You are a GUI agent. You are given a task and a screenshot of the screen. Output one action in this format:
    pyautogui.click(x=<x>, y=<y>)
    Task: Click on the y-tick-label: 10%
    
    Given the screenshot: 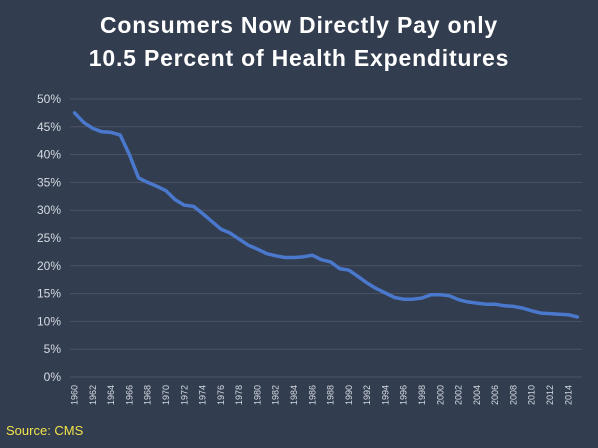 What is the action you would take?
    pyautogui.click(x=49, y=321)
    